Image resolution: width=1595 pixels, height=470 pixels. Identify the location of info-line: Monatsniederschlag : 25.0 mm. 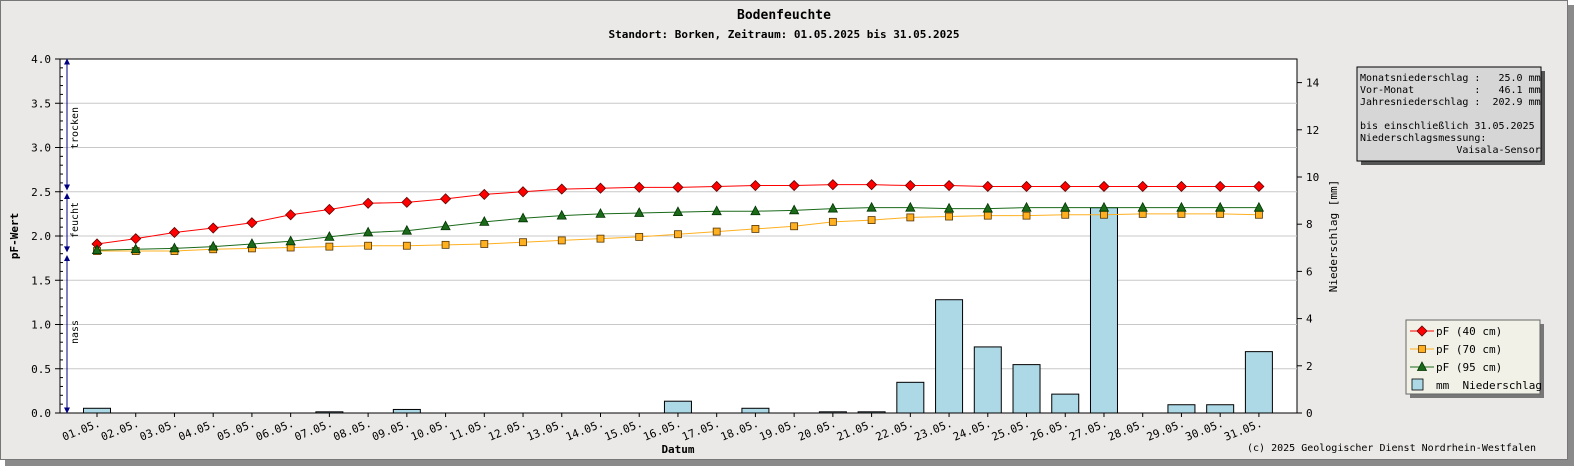
(1450, 78).